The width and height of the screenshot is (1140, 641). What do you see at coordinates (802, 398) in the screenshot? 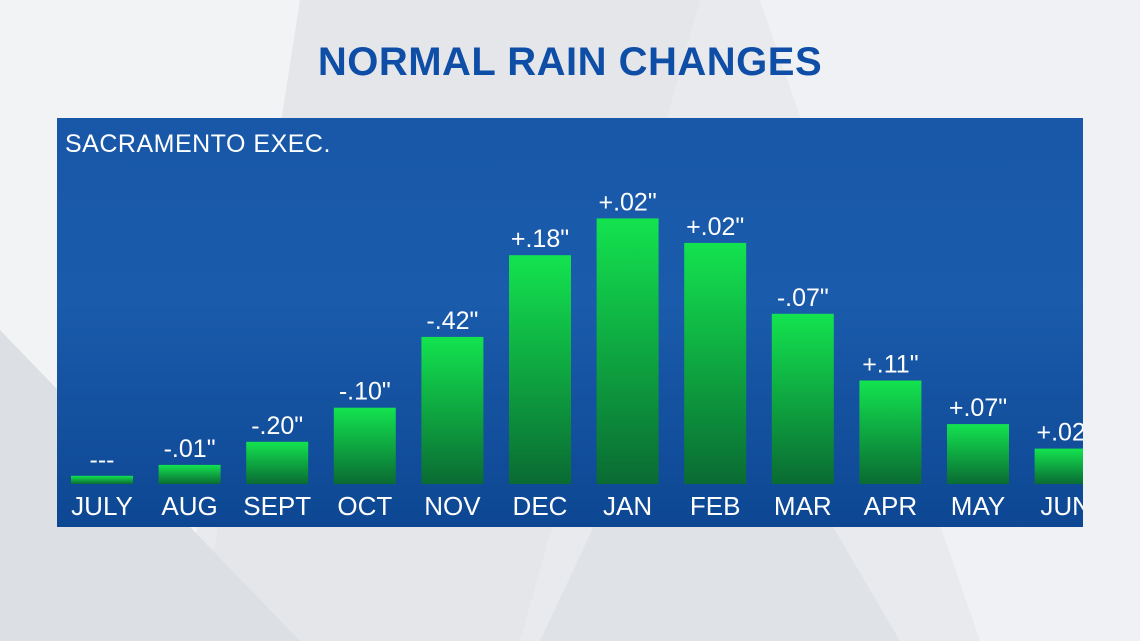
I see `bar-mar` at bounding box center [802, 398].